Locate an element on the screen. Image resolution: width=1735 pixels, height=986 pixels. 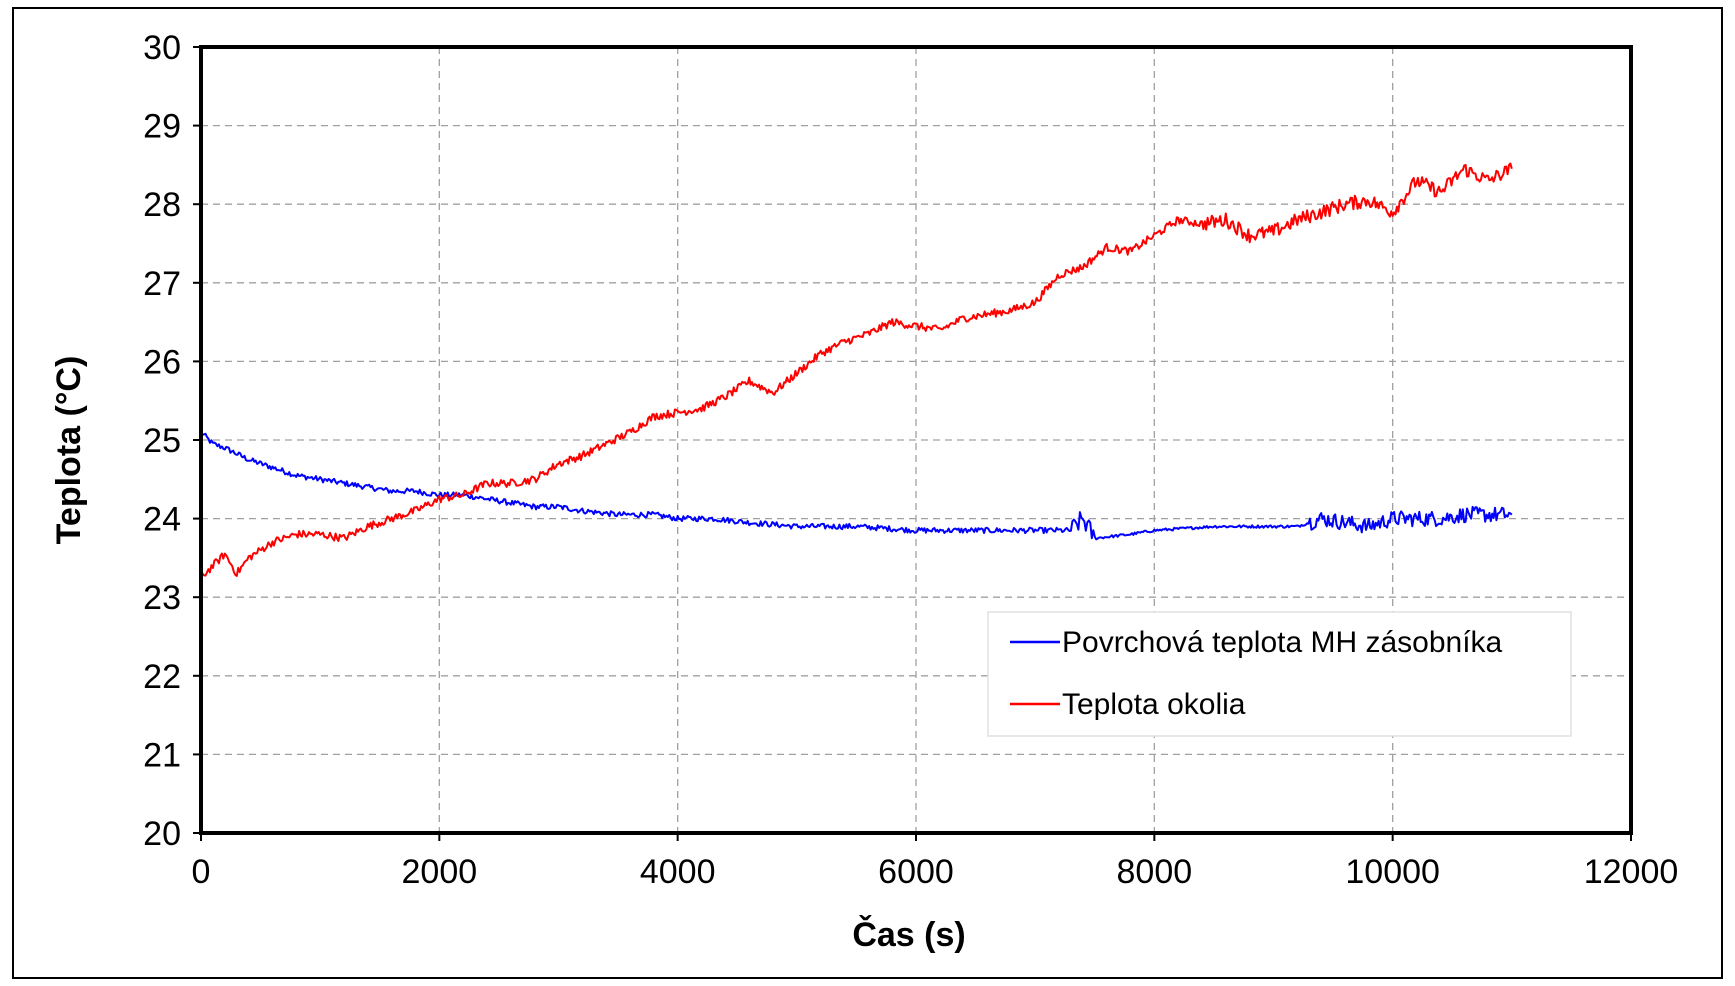
y-tick-label: 25 is located at coordinates (162, 441).